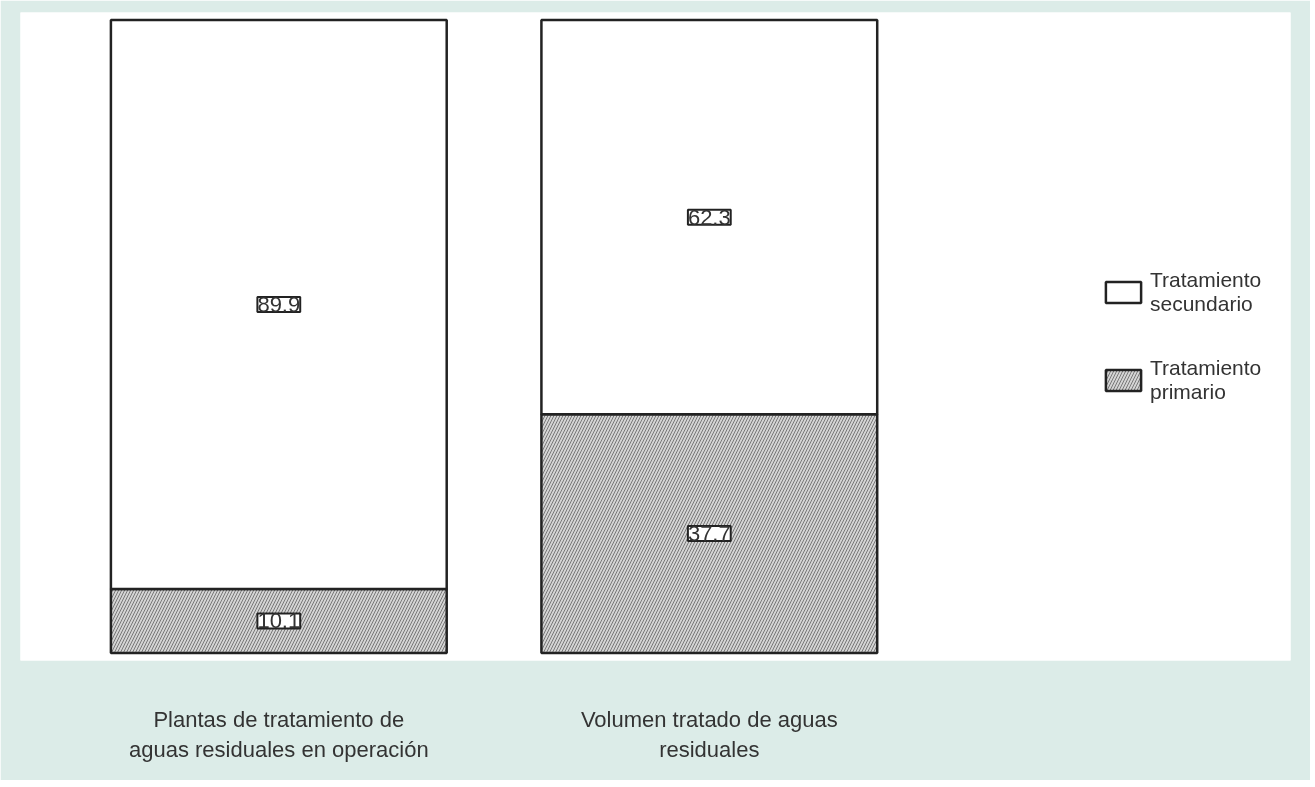 This screenshot has width=1315, height=787. Describe the element at coordinates (1206, 380) in the screenshot. I see `legend-label: Tratamiento primario` at that location.